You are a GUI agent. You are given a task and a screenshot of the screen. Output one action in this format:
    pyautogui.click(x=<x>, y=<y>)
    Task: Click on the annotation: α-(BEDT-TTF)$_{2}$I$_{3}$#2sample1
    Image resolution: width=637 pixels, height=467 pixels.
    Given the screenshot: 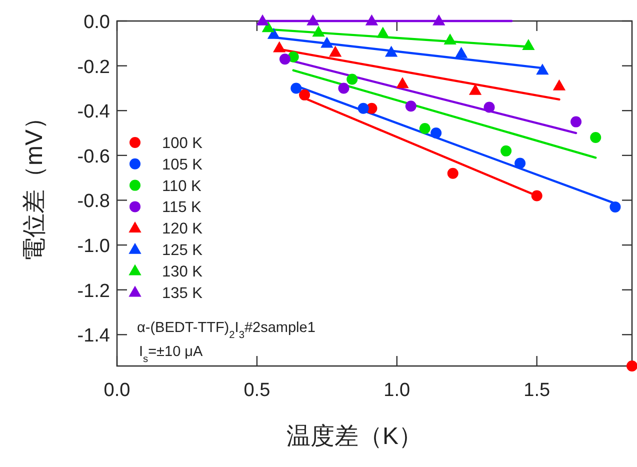 What is the action you would take?
    pyautogui.click(x=226, y=330)
    